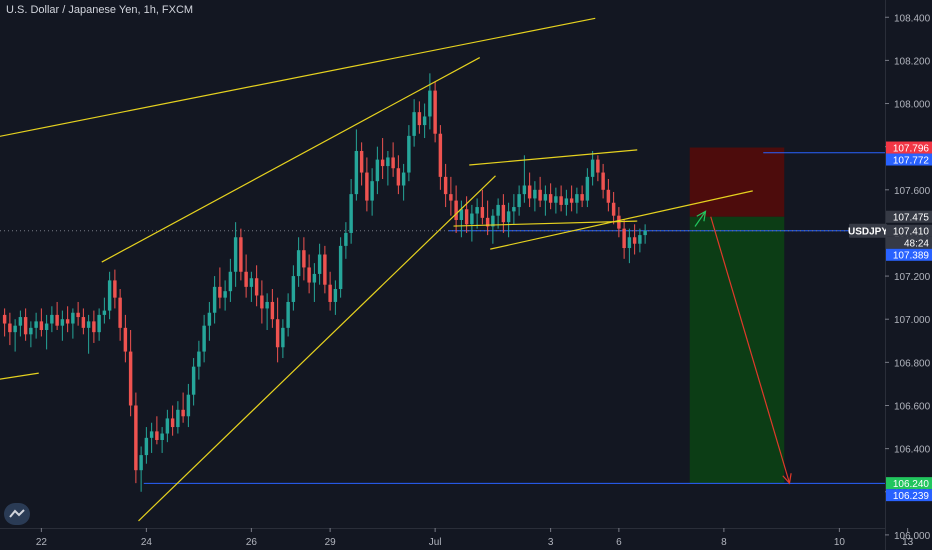 The width and height of the screenshot is (932, 550). What do you see at coordinates (912, 277) in the screenshot?
I see `price-tick-label: 107.200` at bounding box center [912, 277].